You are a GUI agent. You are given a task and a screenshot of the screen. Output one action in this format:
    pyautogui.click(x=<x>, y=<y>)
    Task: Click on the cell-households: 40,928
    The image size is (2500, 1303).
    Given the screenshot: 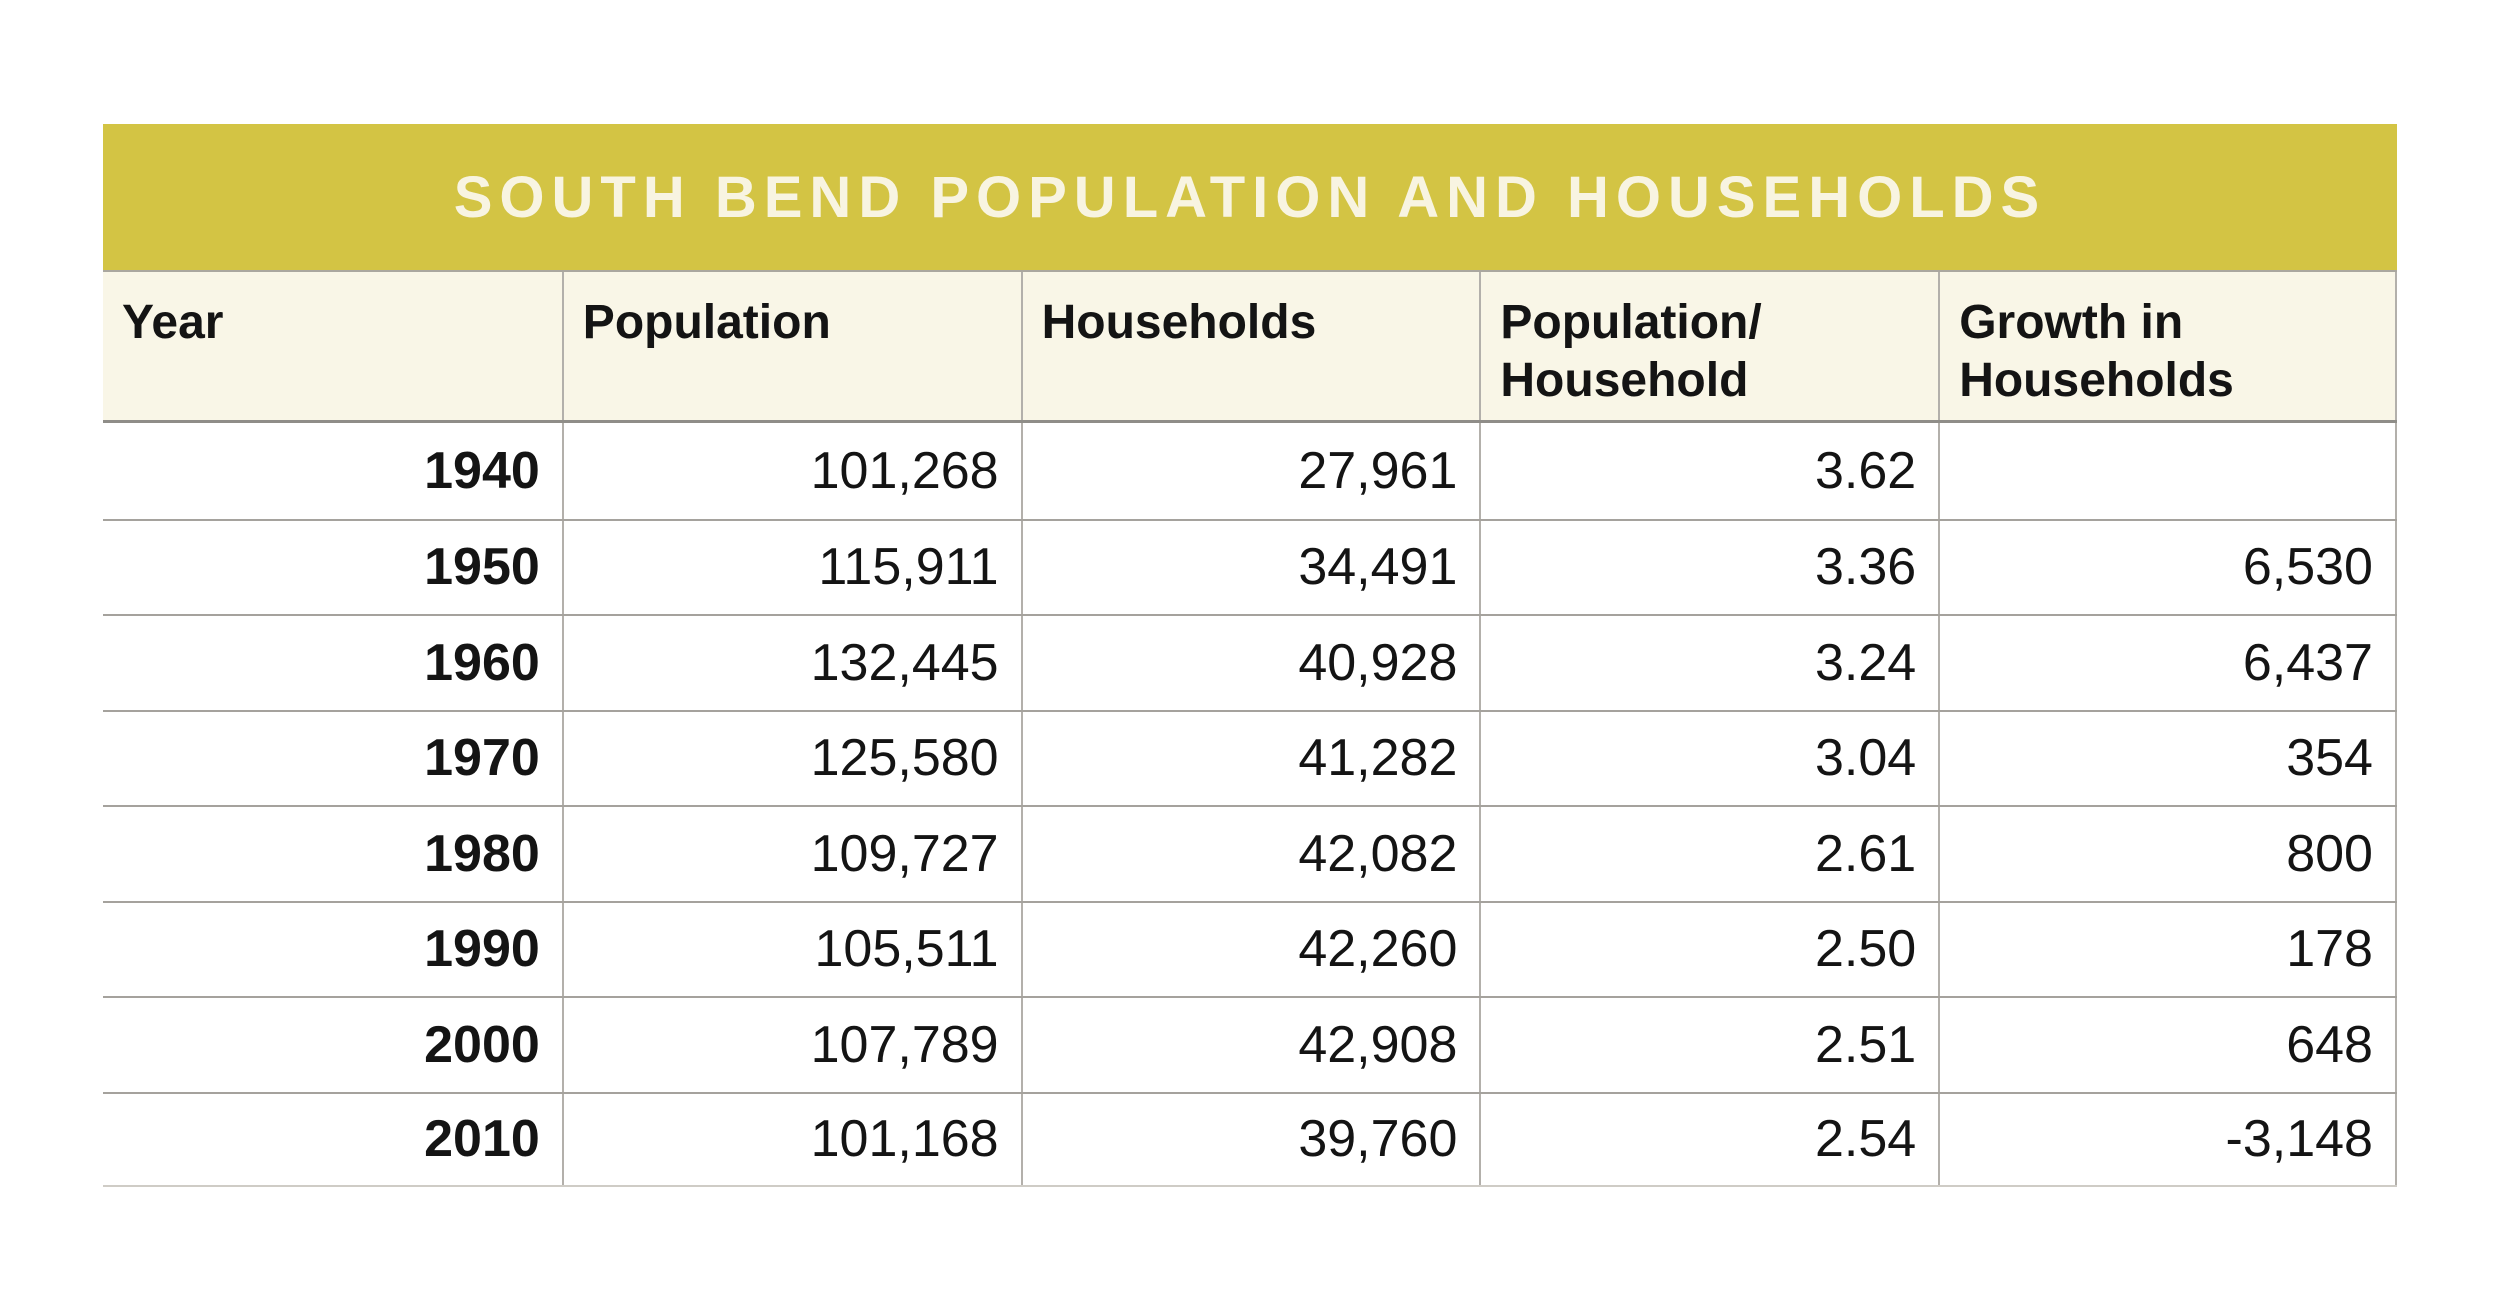 What is the action you would take?
    pyautogui.click(x=1250, y=663)
    